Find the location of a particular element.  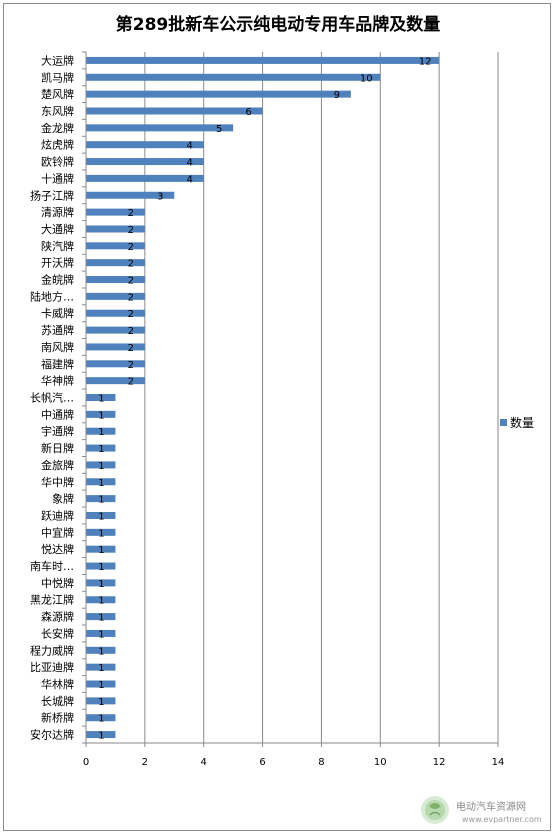

watermark: 电动汽车资源网 www.evpartner.com is located at coordinates (481, 810).